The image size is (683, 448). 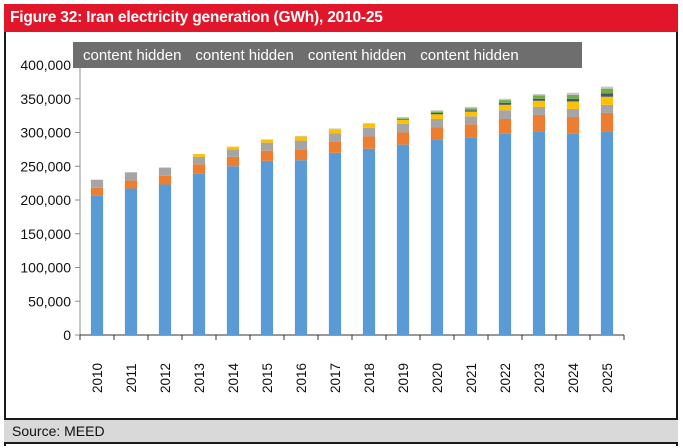 I want to click on y-tick-label: 350,000, so click(x=45, y=99).